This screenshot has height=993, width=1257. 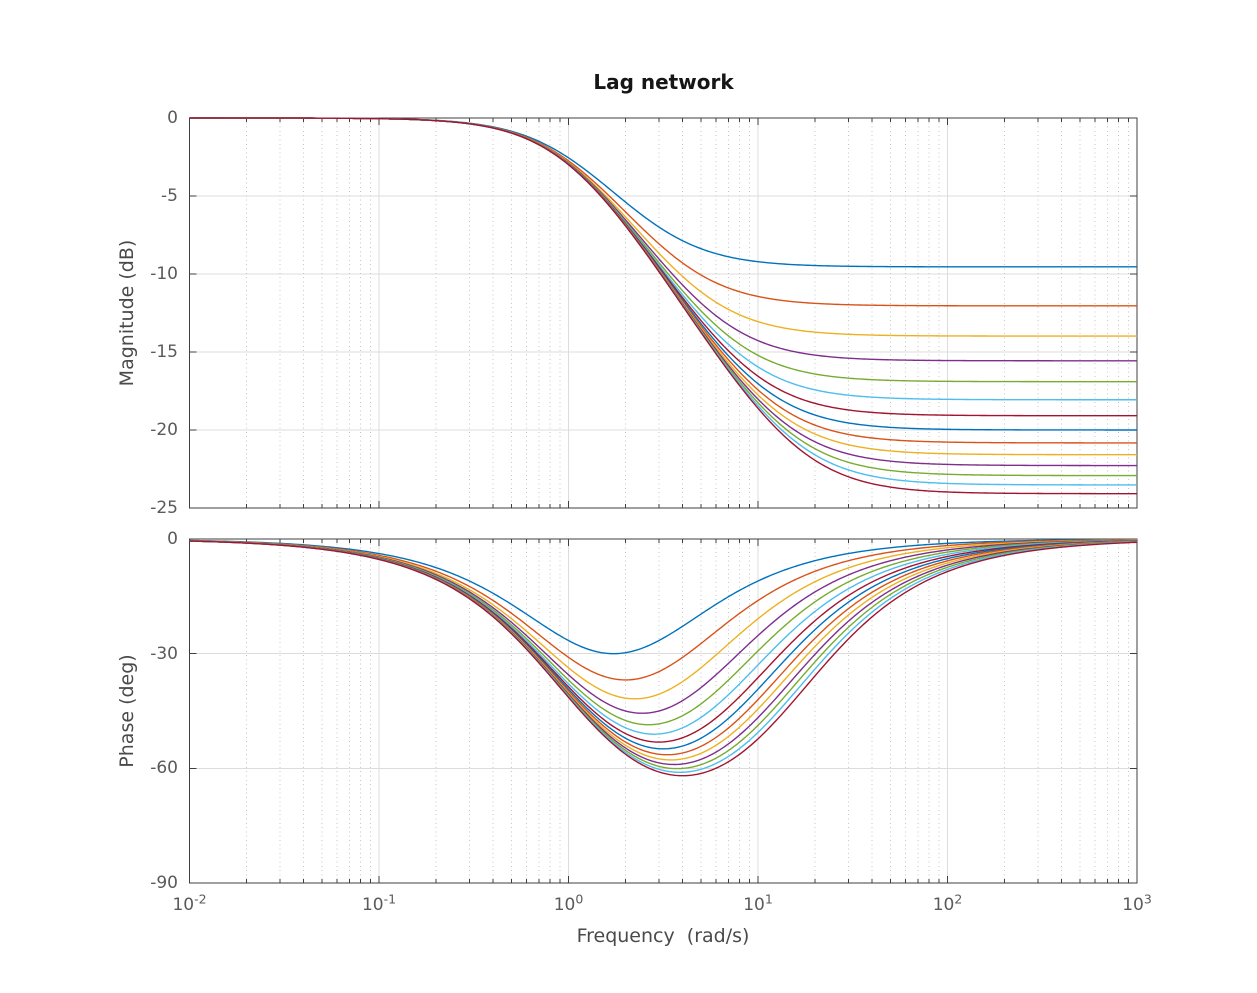 What do you see at coordinates (164, 768) in the screenshot?
I see `y-tick-label: -60` at bounding box center [164, 768].